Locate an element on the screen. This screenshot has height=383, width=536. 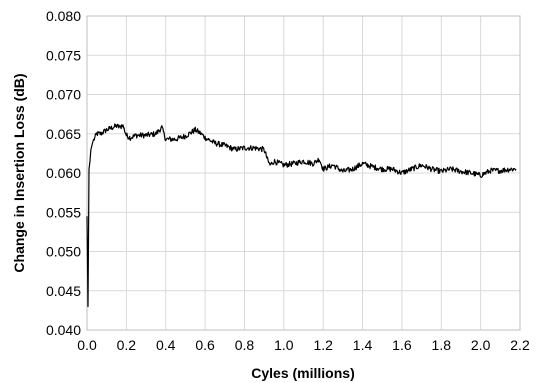
x-tick-label: 0.2 is located at coordinates (127, 345).